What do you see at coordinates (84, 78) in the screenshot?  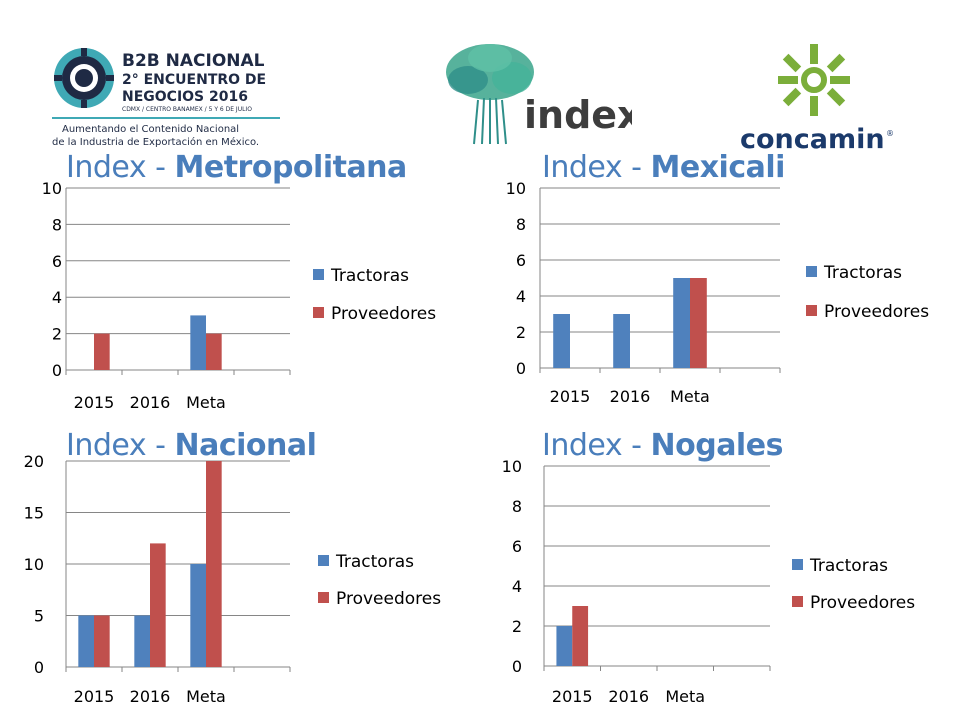 I see `gear-icon` at bounding box center [84, 78].